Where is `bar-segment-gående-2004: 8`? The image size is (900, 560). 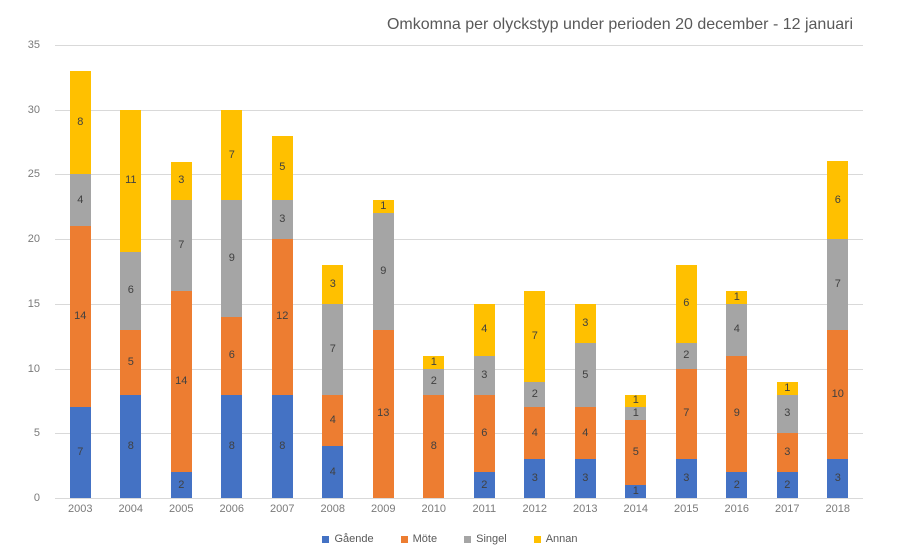
bar-segment-gående-2004: 8 is located at coordinates (131, 446).